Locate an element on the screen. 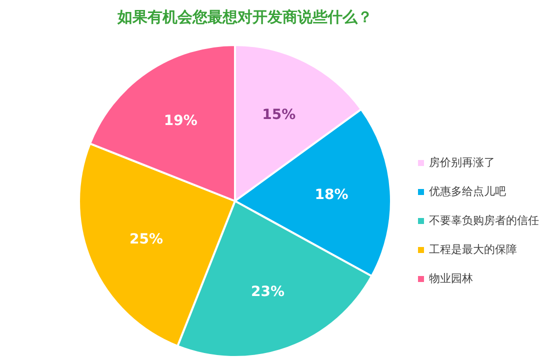 The height and width of the screenshot is (358, 550). data-label: 19% is located at coordinates (181, 121).